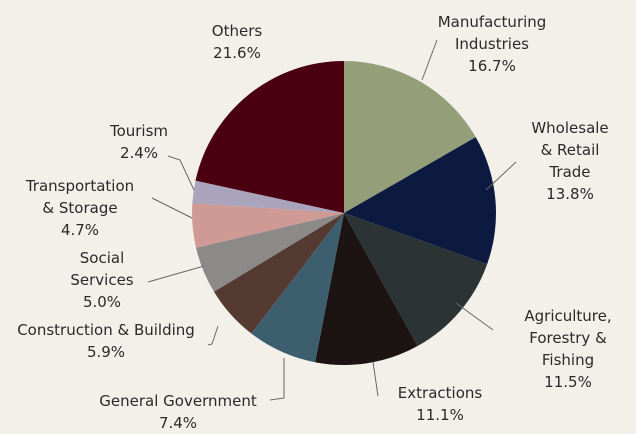 The height and width of the screenshot is (434, 636). Describe the element at coordinates (568, 382) in the screenshot. I see `value-label: 11.5%` at that location.